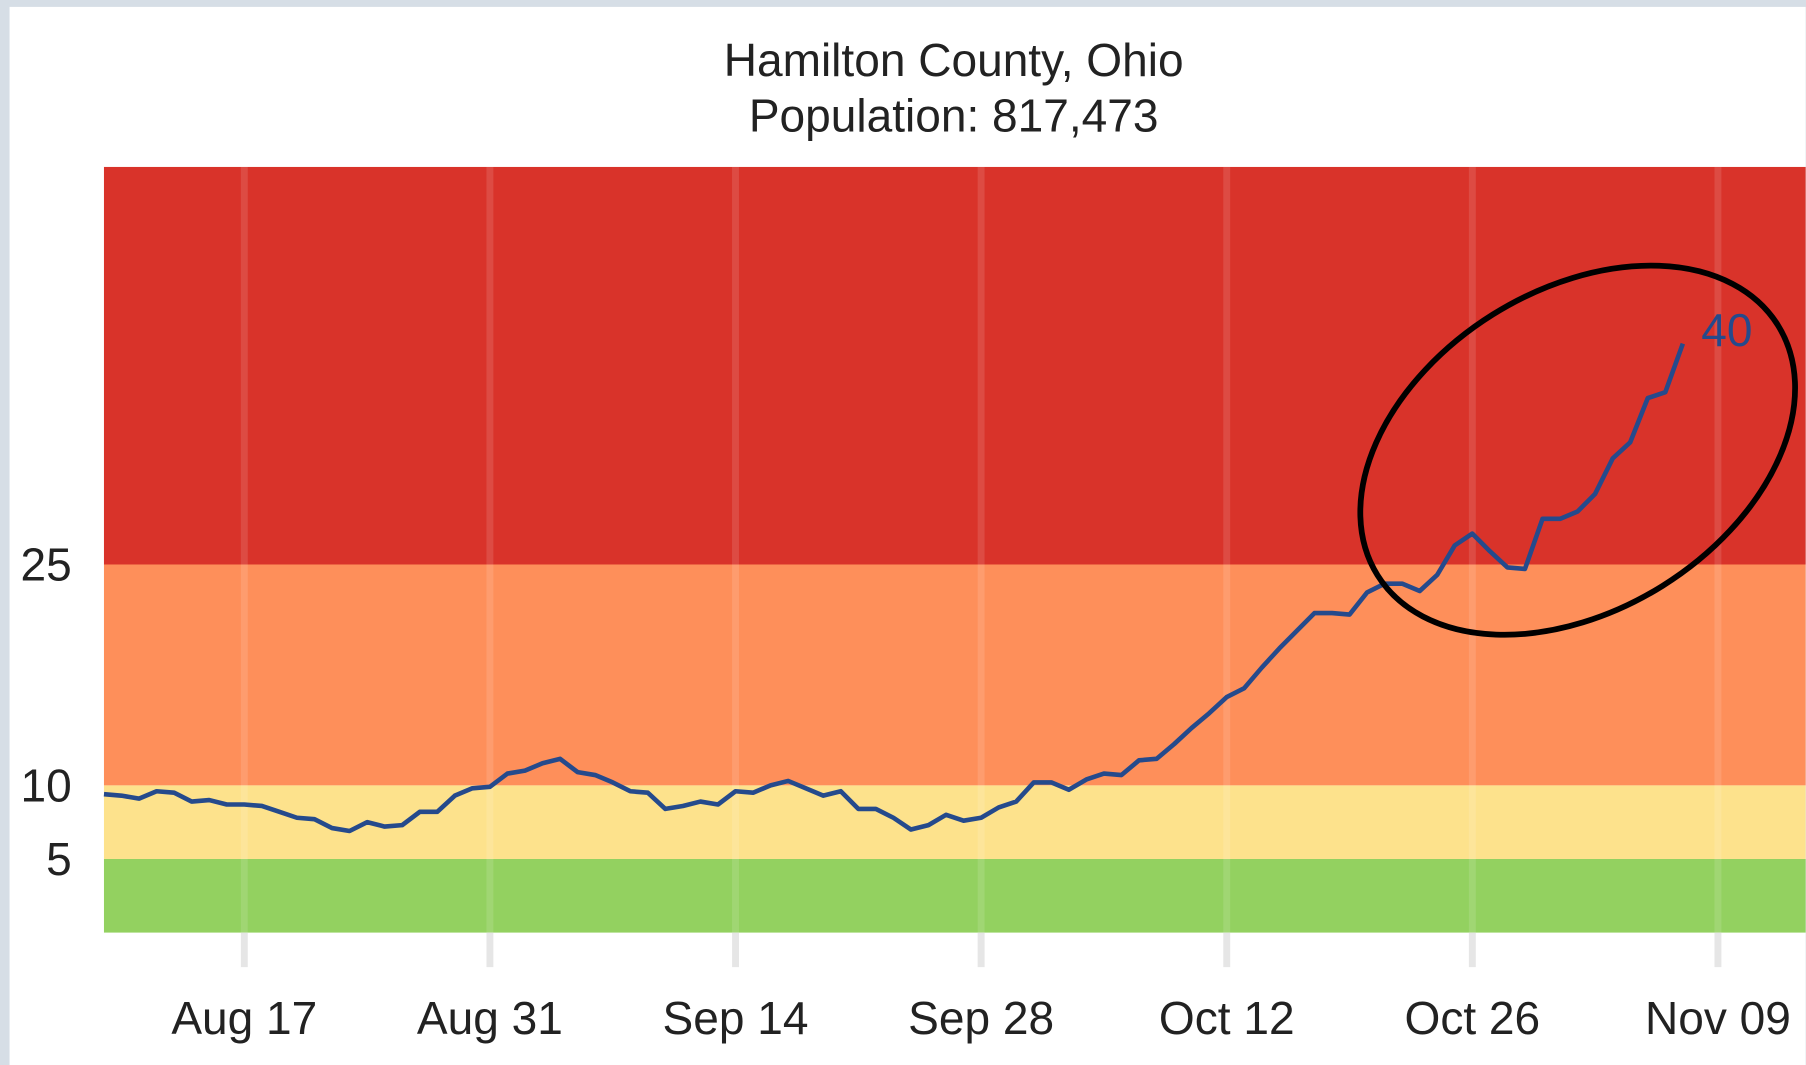 Image resolution: width=1806 pixels, height=1065 pixels. I want to click on x-tick-label: Aug 31, so click(490, 1018).